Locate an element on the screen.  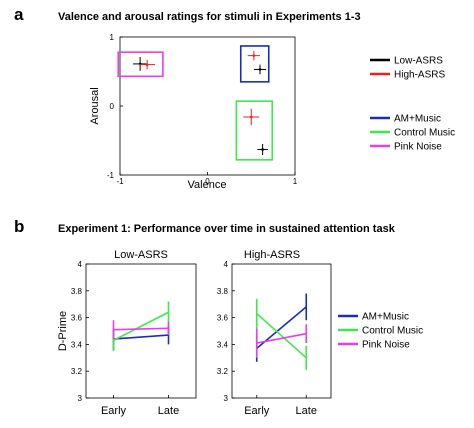
scatter-ylabel: Arousal is located at coordinates (95, 105).